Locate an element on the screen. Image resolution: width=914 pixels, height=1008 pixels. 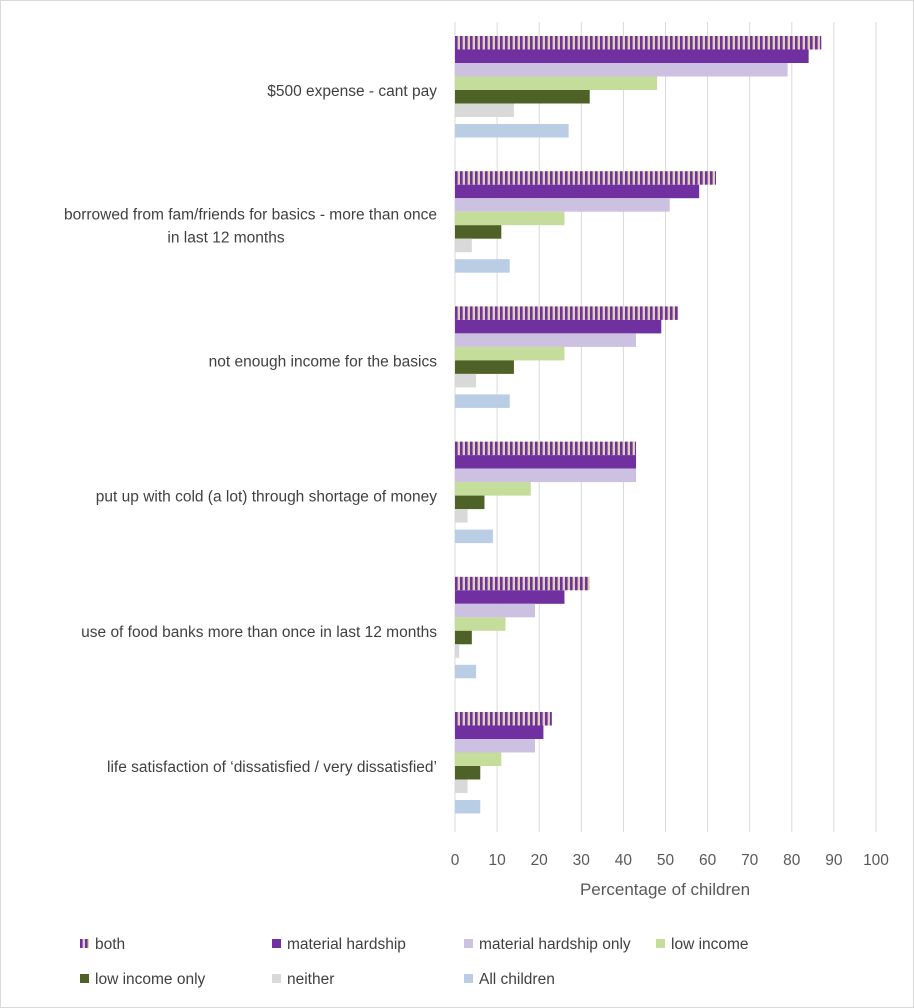
x-tick-label: 100 is located at coordinates (876, 860).